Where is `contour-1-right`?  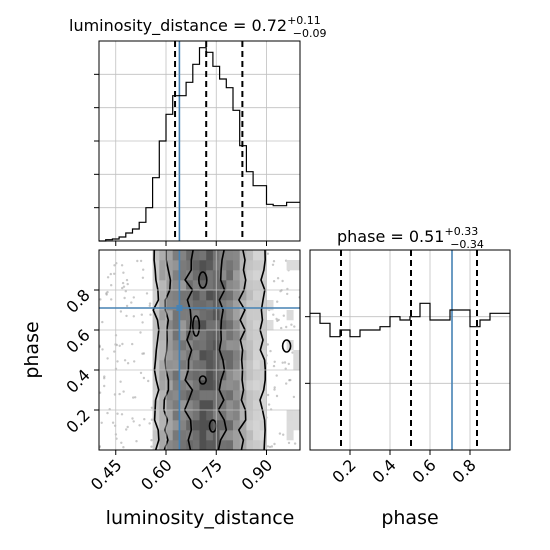 contour-1-right is located at coordinates (242, 350).